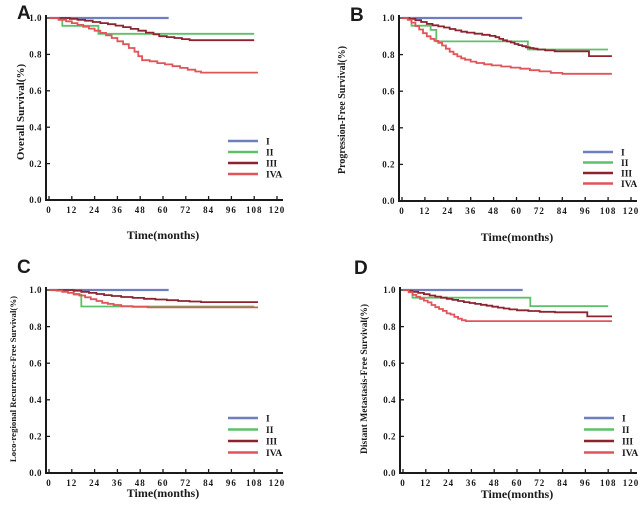  Describe the element at coordinates (494, 483) in the screenshot. I see `x-tick-label: 48` at that location.